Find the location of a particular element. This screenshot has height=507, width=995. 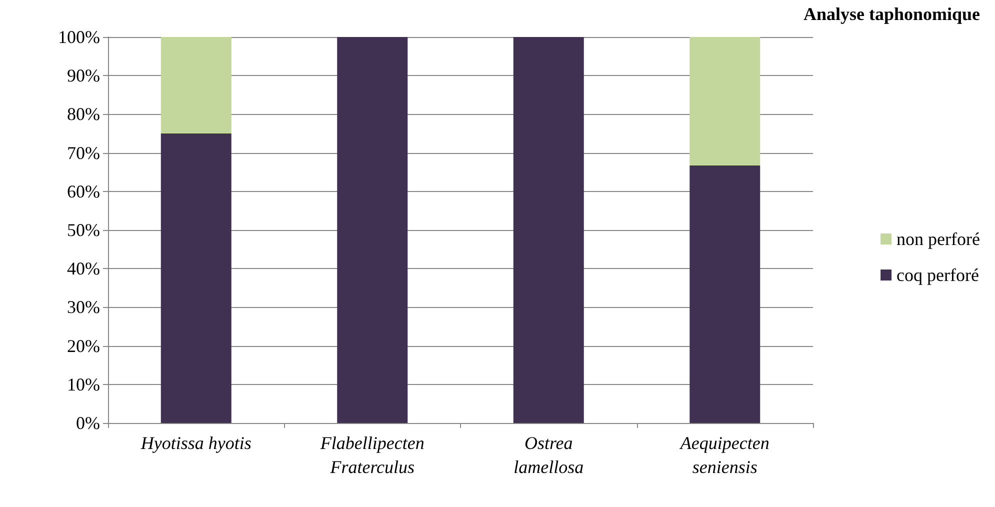

y-tick-label: 80% is located at coordinates (83, 114).